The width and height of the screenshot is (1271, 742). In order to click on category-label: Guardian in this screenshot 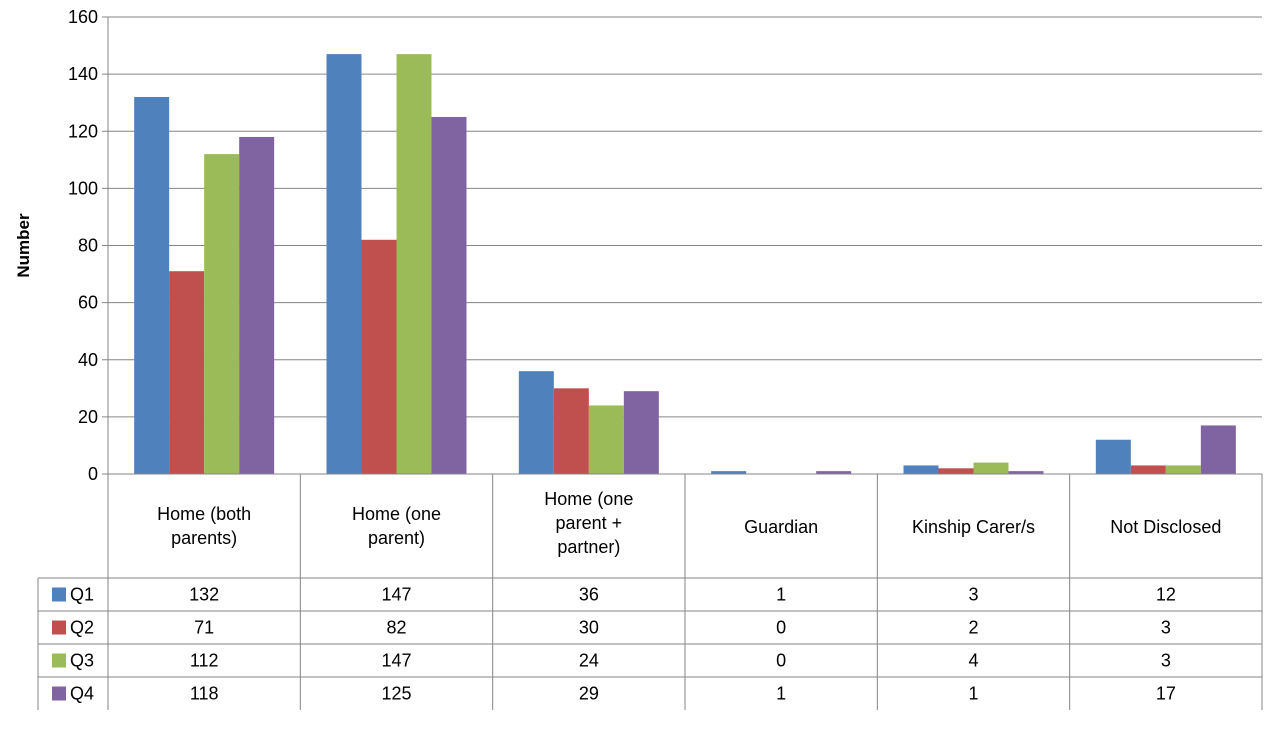, I will do `click(781, 527)`.